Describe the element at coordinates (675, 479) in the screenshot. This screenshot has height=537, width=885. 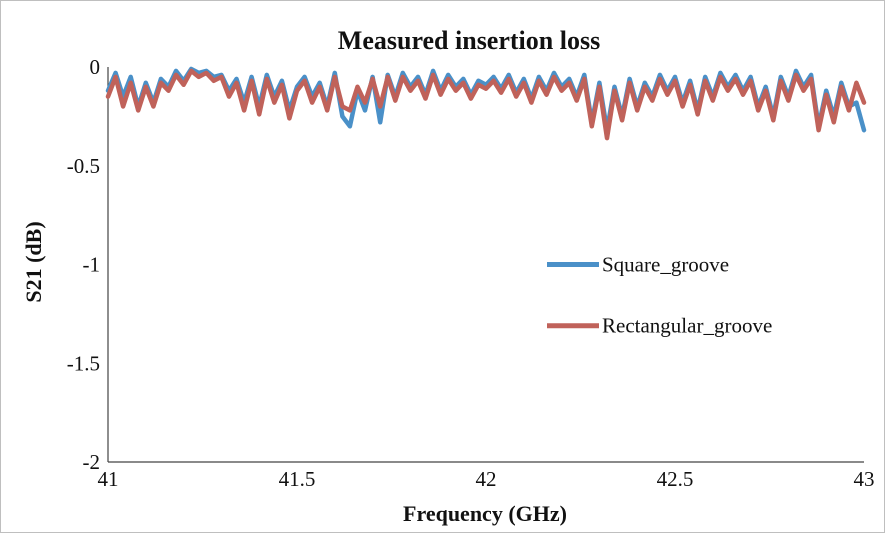
I see `x-tick-label: 42.5` at that location.